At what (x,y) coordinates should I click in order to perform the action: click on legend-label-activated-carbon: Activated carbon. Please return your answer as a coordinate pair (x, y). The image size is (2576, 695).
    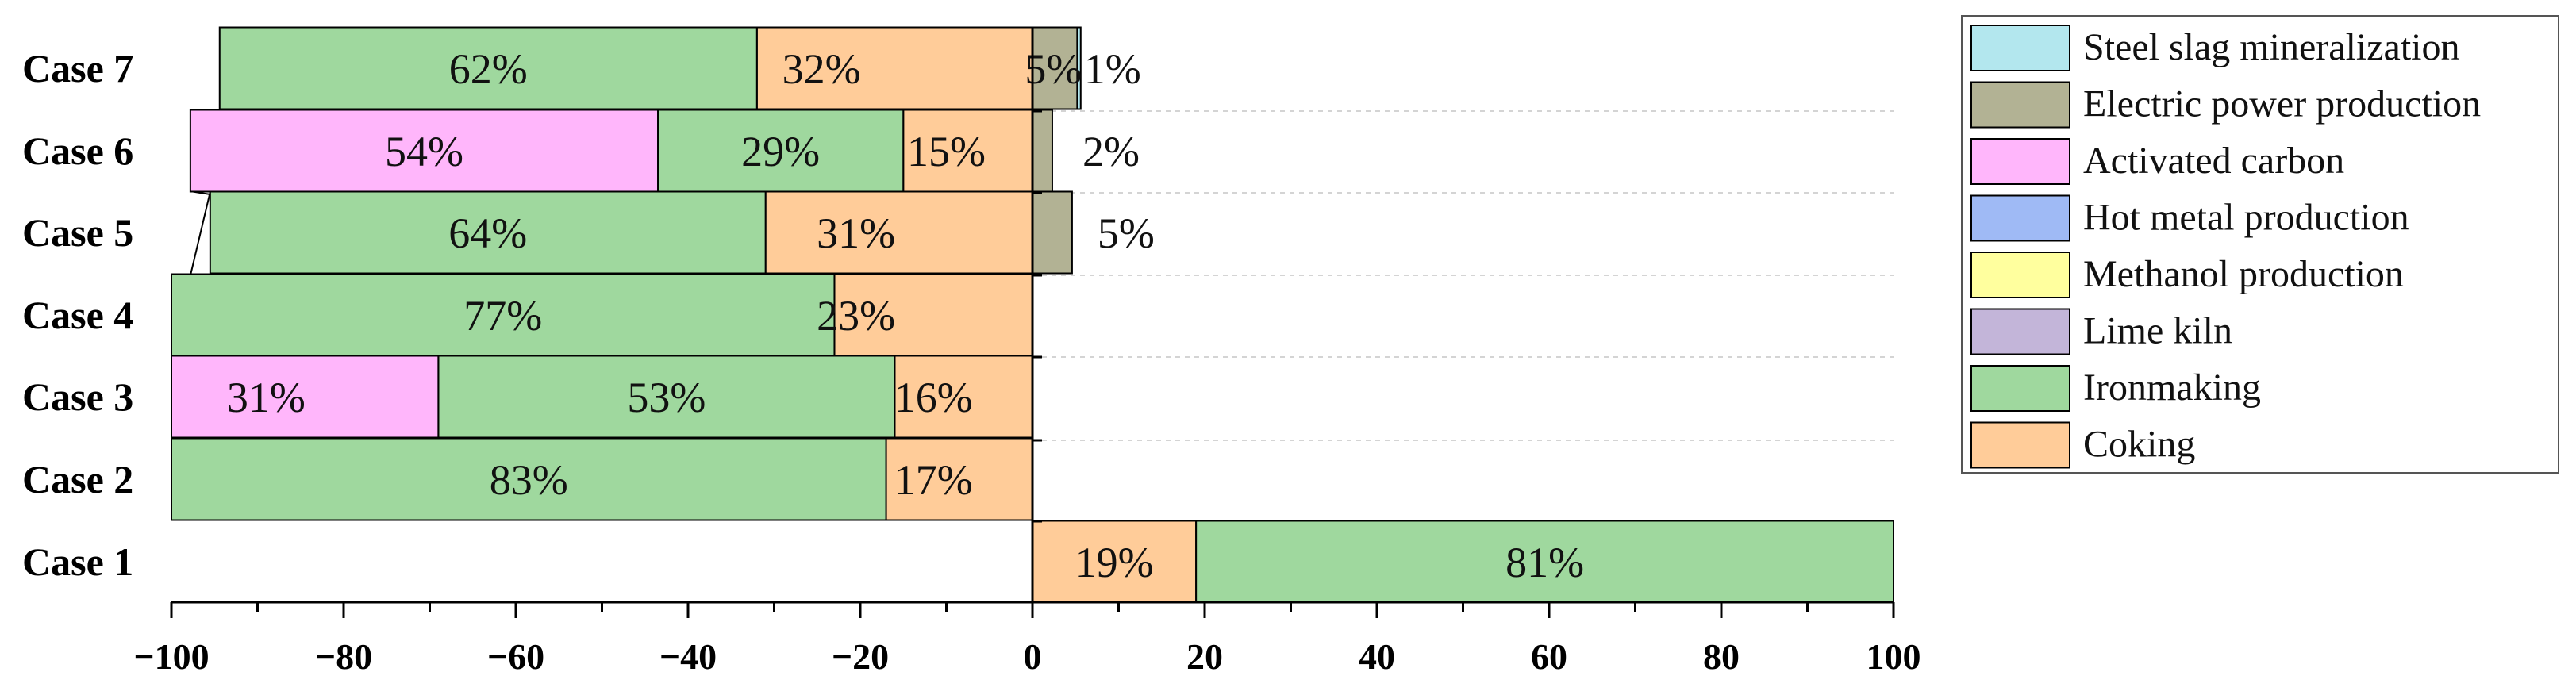
    Looking at the image, I should click on (2213, 161).